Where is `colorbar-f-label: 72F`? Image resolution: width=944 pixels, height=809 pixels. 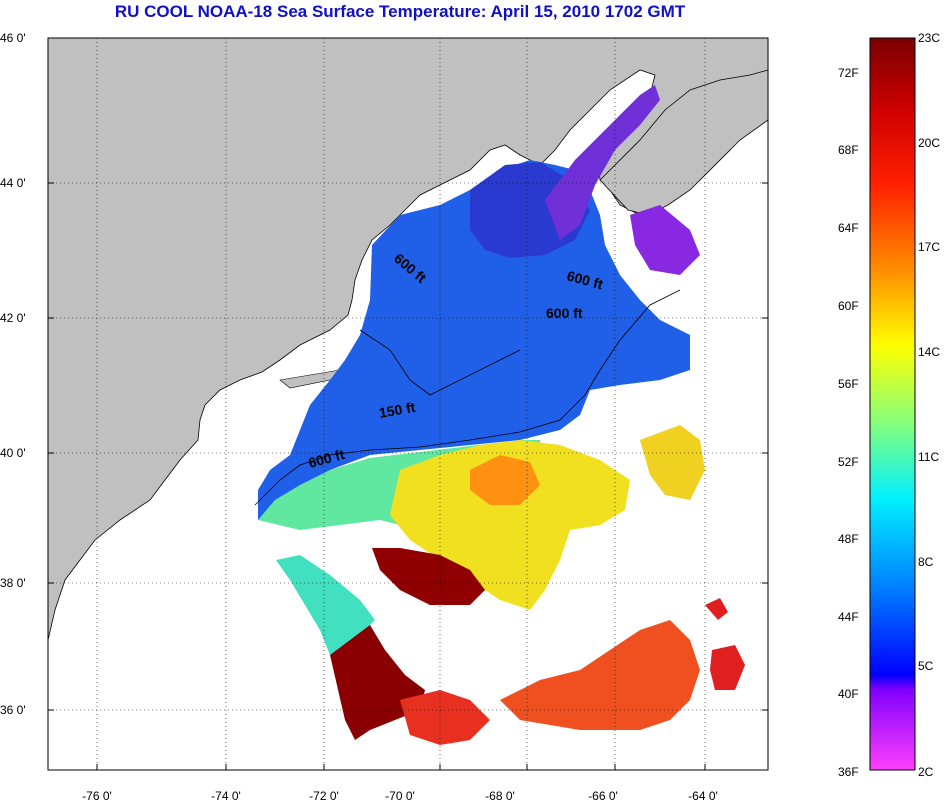 colorbar-f-label: 72F is located at coordinates (848, 73).